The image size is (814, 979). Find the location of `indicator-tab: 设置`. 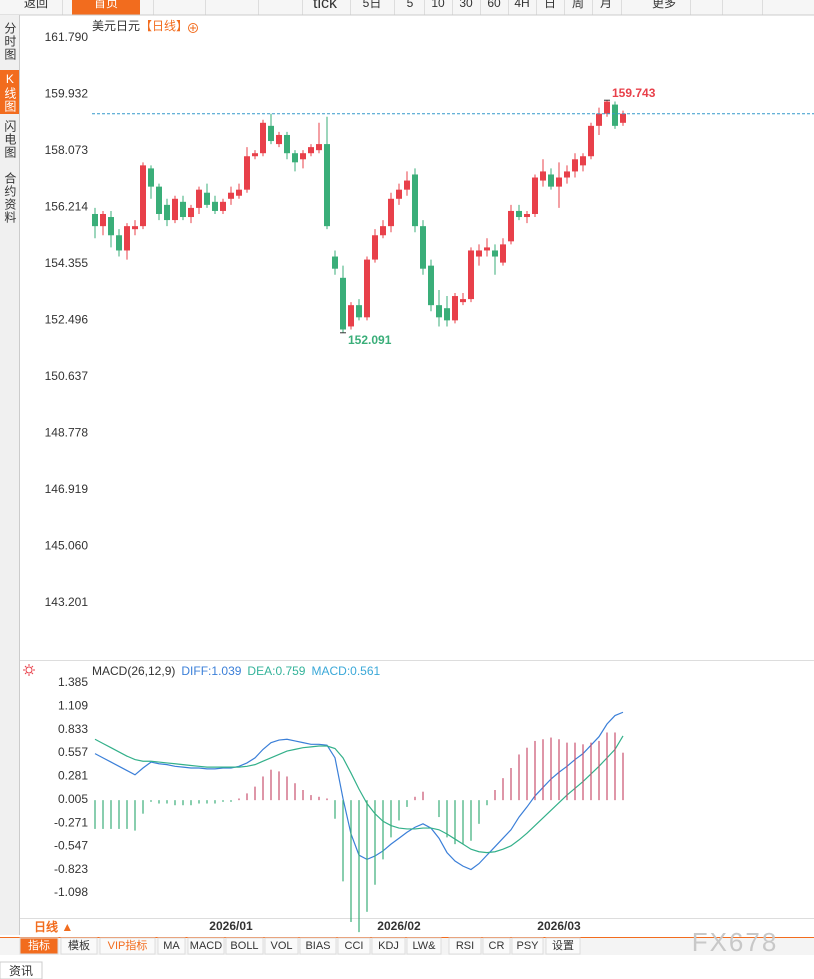

indicator-tab: 设置 is located at coordinates (563, 945).